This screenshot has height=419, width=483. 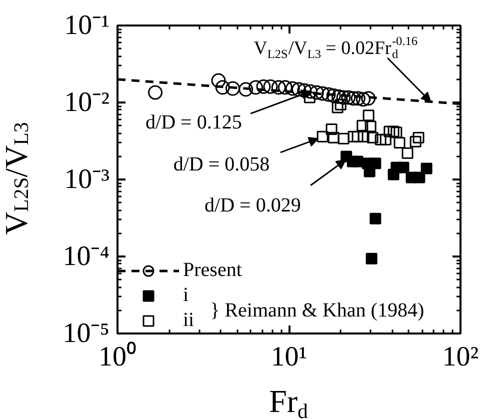 What do you see at coordinates (221, 164) in the screenshot?
I see `annotation: d/D = 0.058` at bounding box center [221, 164].